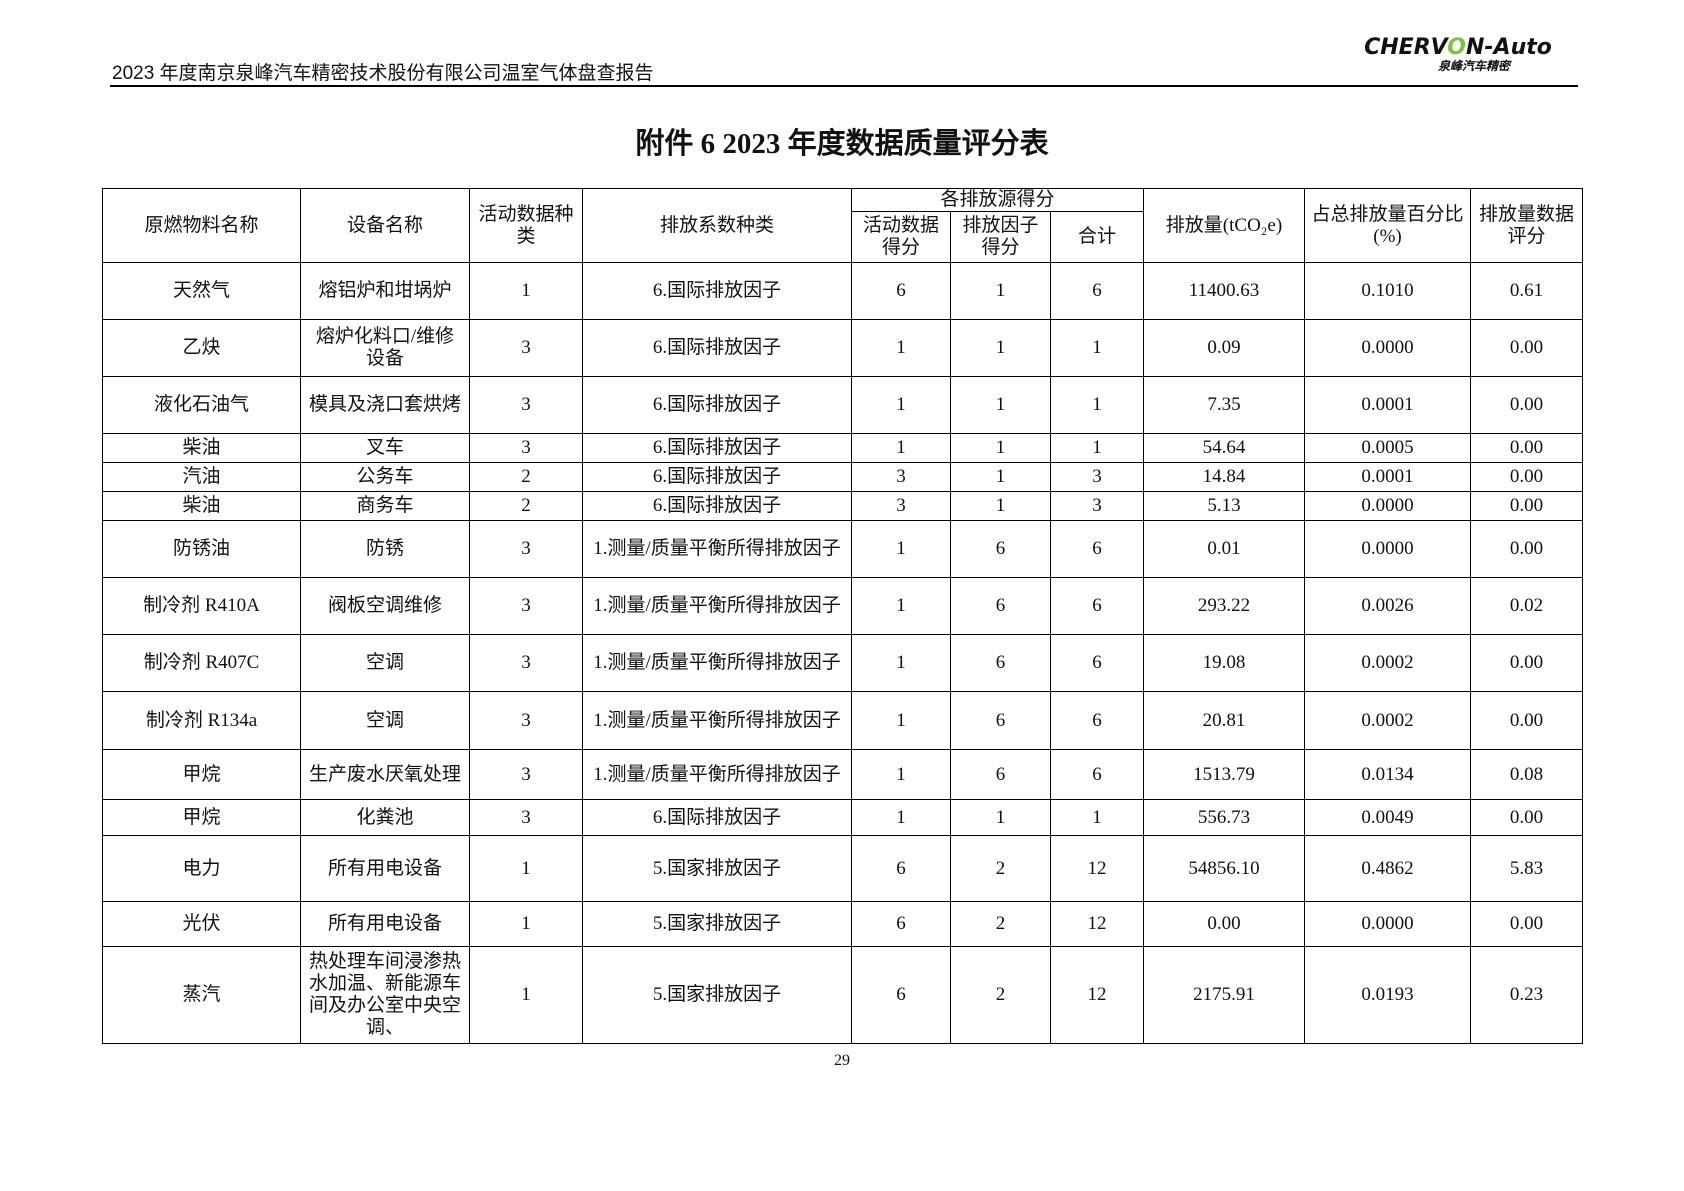 This screenshot has height=1191, width=1684. What do you see at coordinates (385, 549) in the screenshot?
I see `cell-equipment: 防锈` at bounding box center [385, 549].